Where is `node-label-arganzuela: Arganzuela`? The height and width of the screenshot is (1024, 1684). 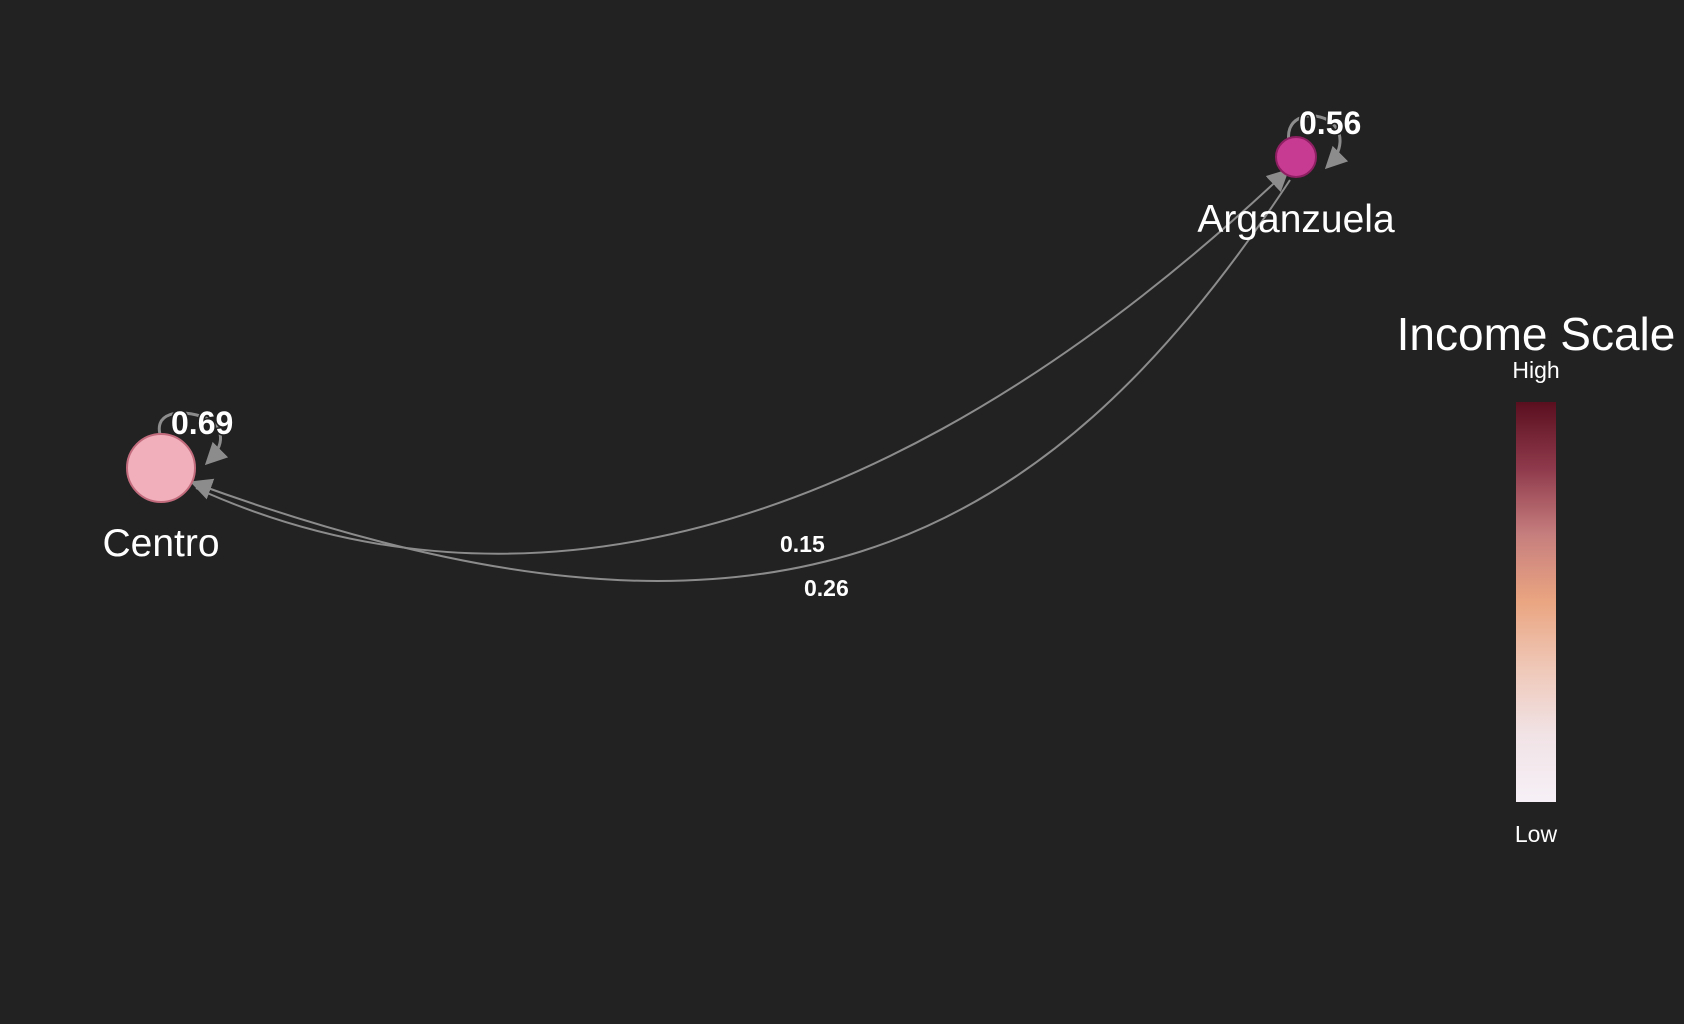 node-label-arganzuela: Arganzuela is located at coordinates (1296, 219).